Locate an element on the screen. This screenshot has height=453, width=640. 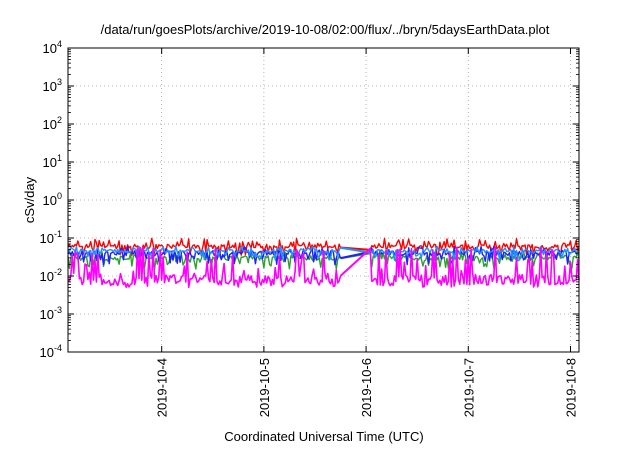
x-tick-label: 2019-10-8 is located at coordinates (570, 387).